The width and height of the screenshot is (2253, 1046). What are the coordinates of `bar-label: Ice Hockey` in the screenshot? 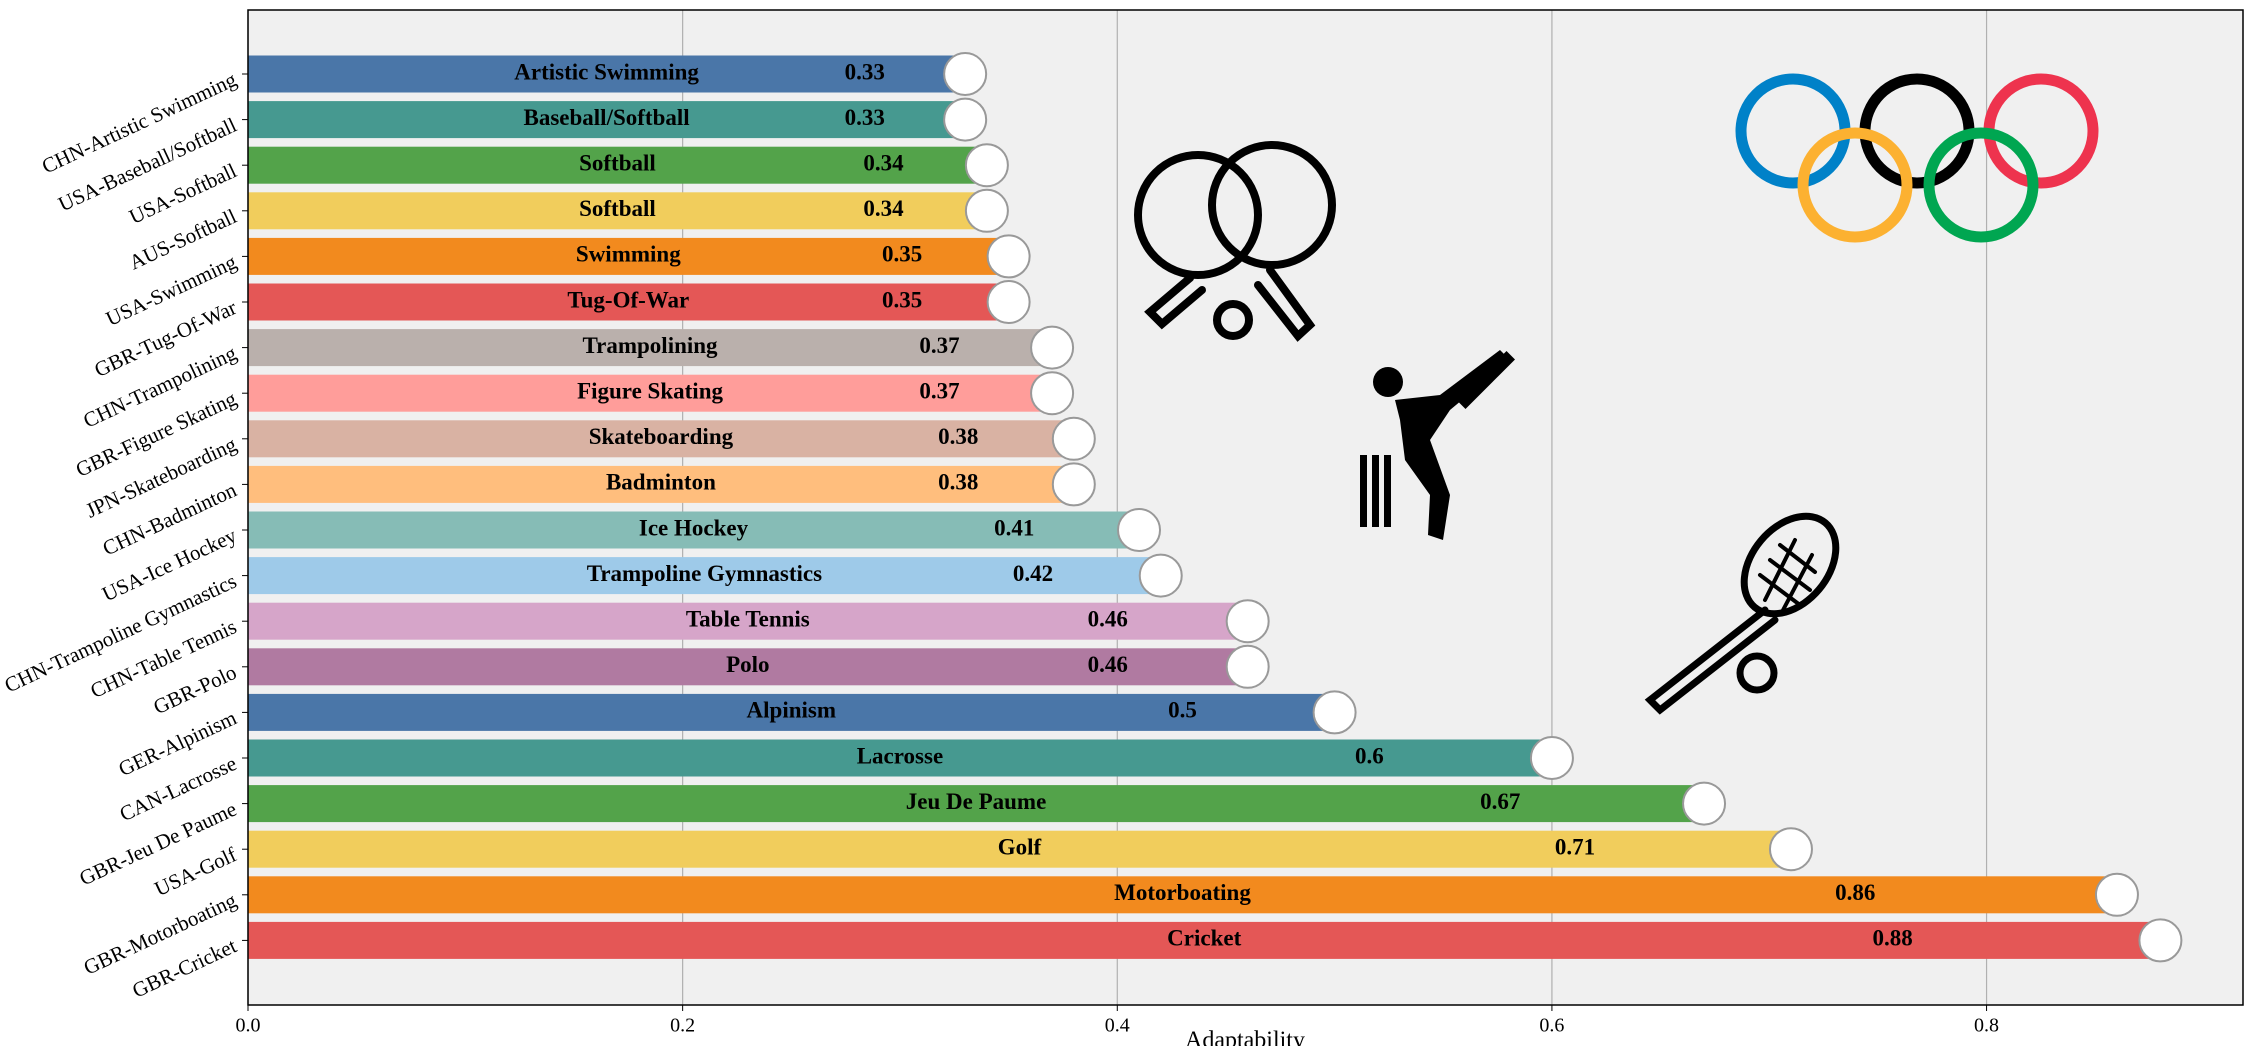 It's located at (694, 527).